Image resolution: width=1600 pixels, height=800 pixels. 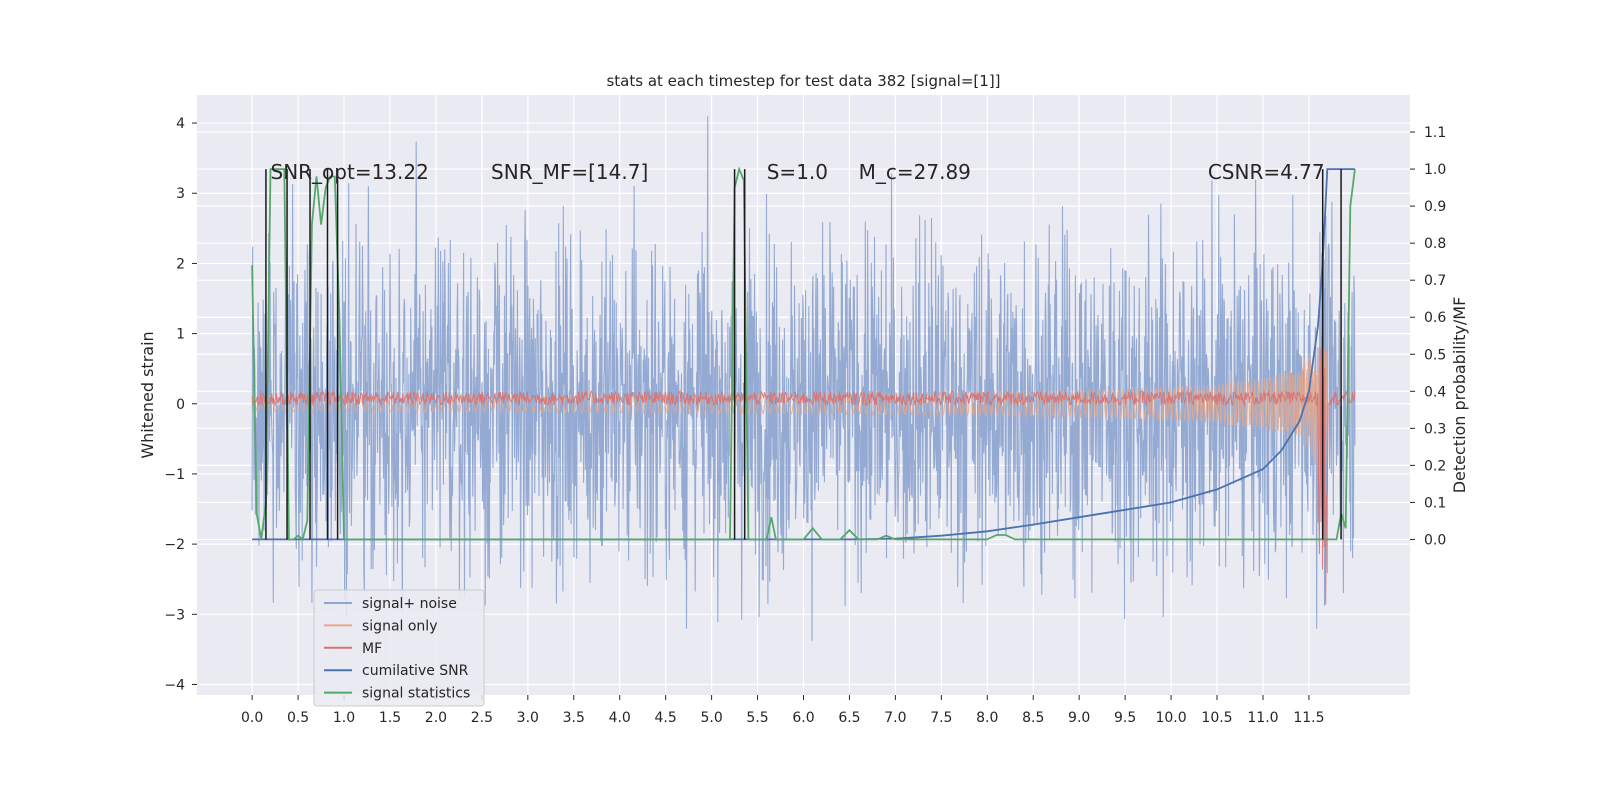 What do you see at coordinates (1435, 281) in the screenshot?
I see `right-y-tick-label: 0.7` at bounding box center [1435, 281].